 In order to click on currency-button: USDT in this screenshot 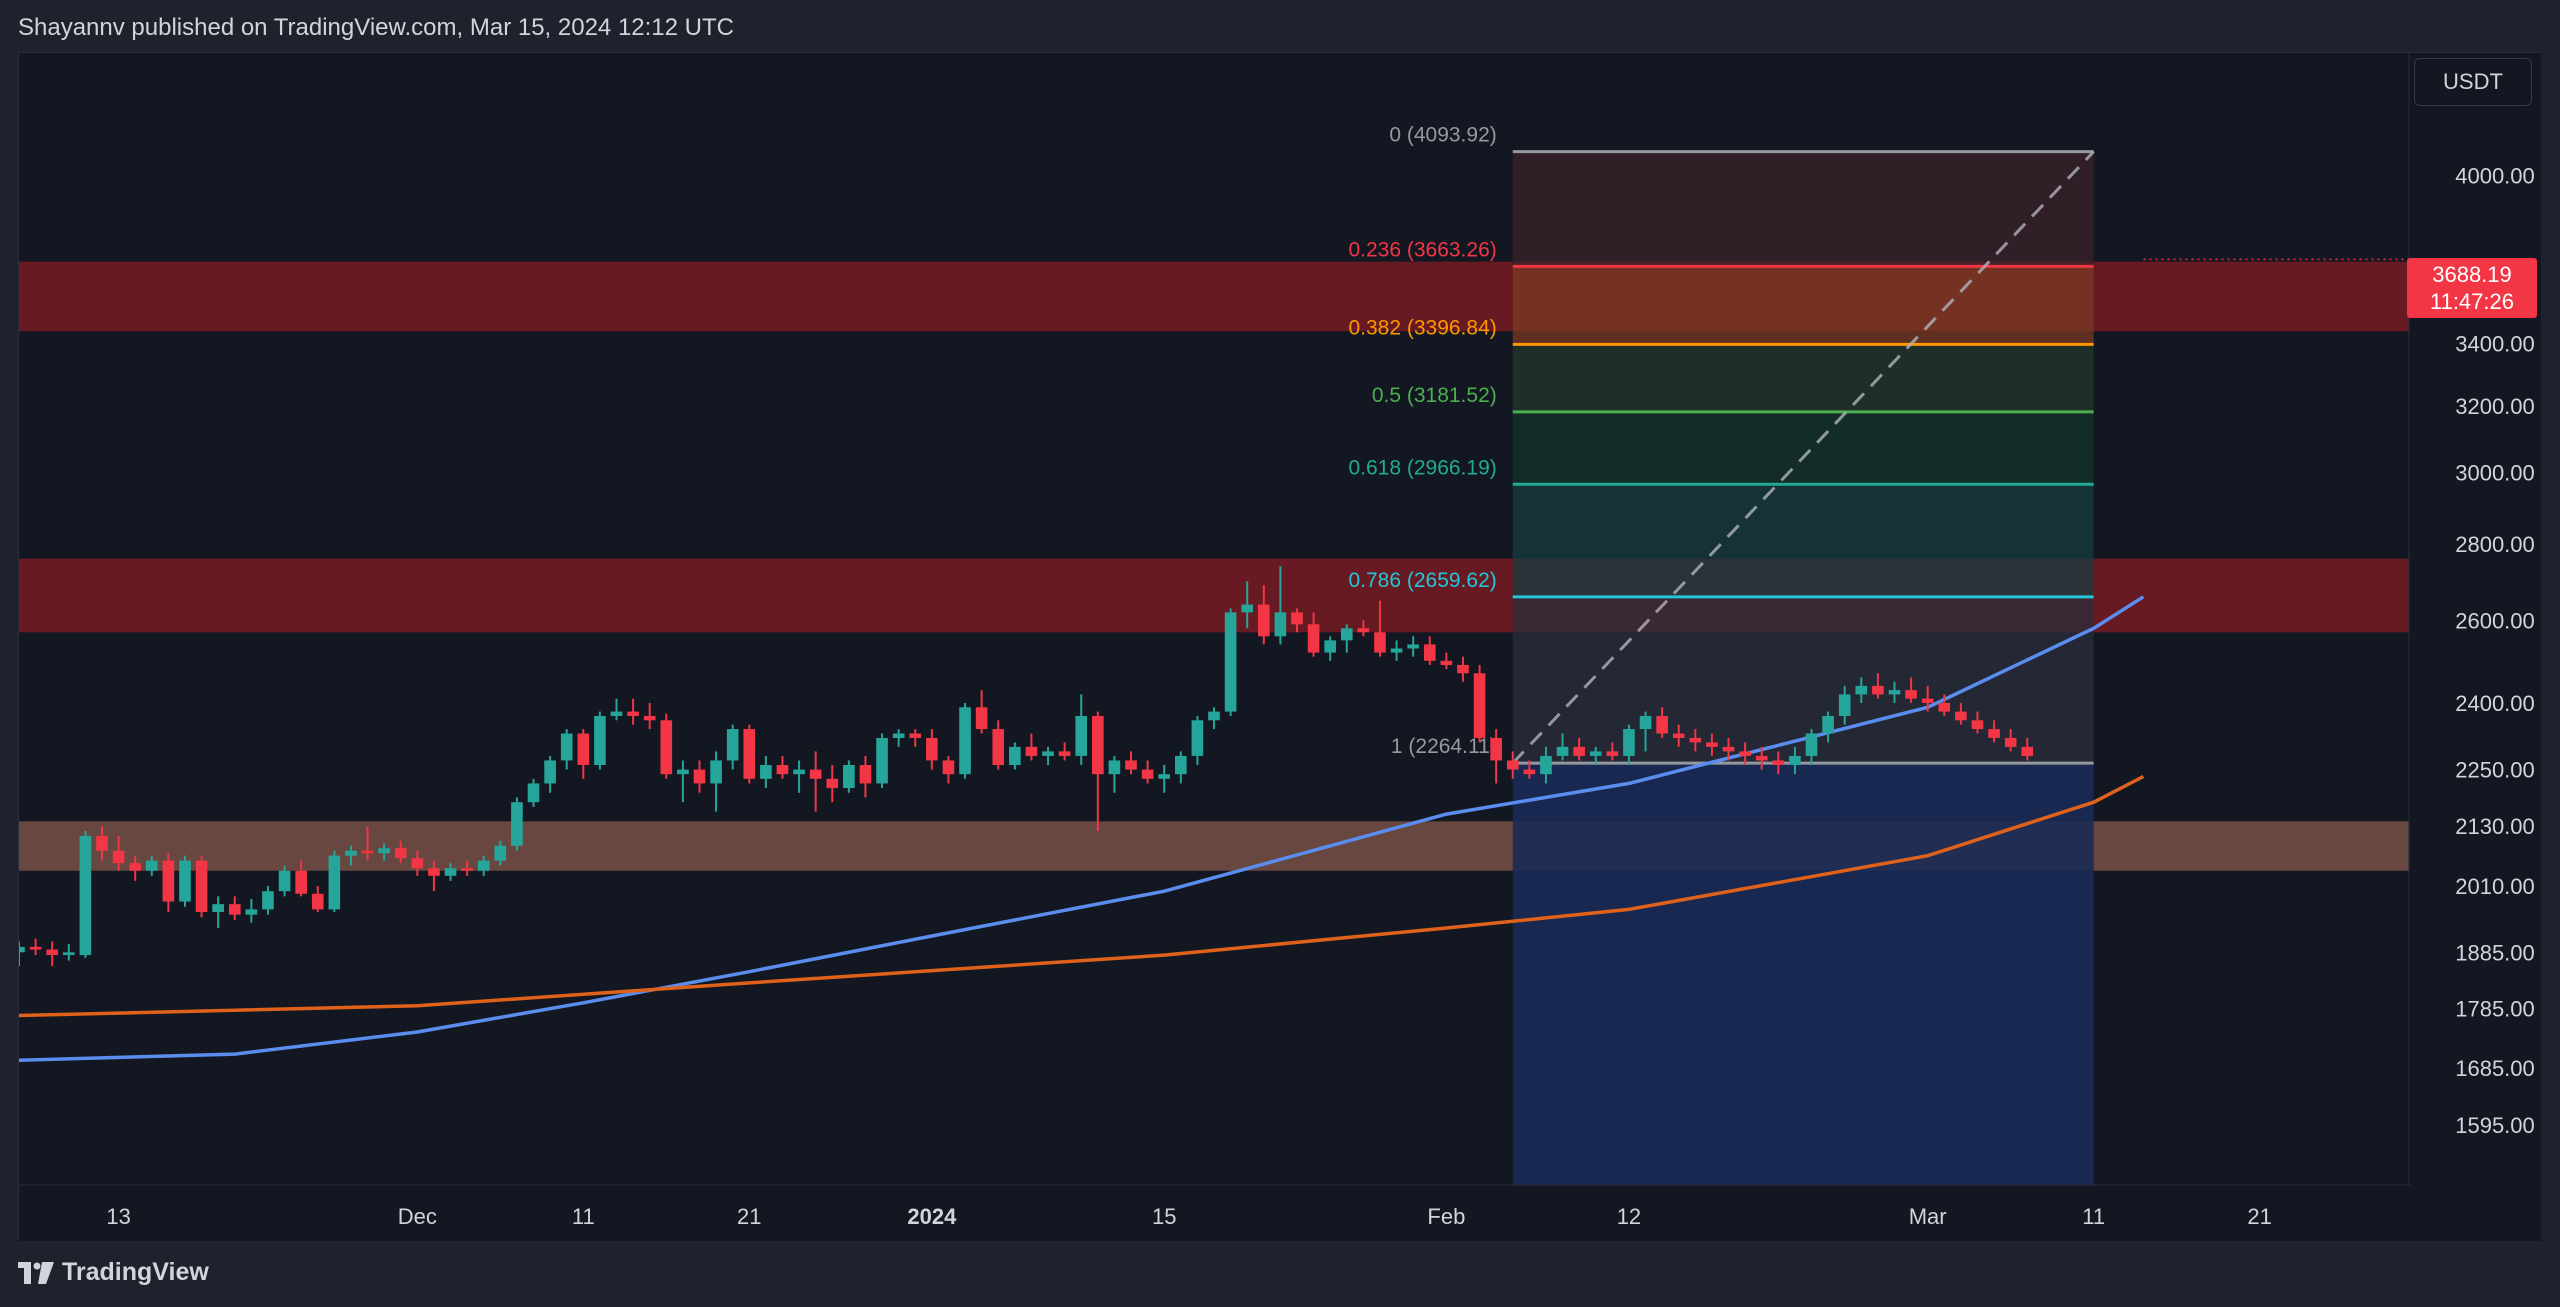, I will do `click(2473, 82)`.